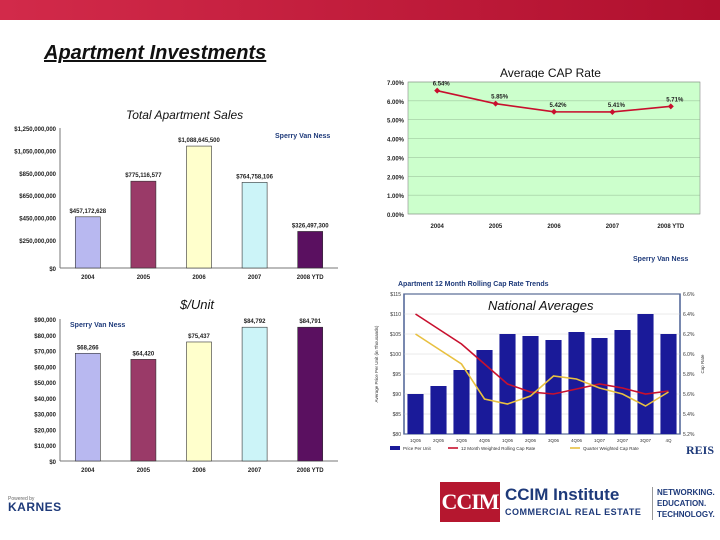 The width and height of the screenshot is (720, 540). Describe the element at coordinates (311, 278) in the screenshot. I see `sales-x-tick-label: 2008 YTD` at that location.